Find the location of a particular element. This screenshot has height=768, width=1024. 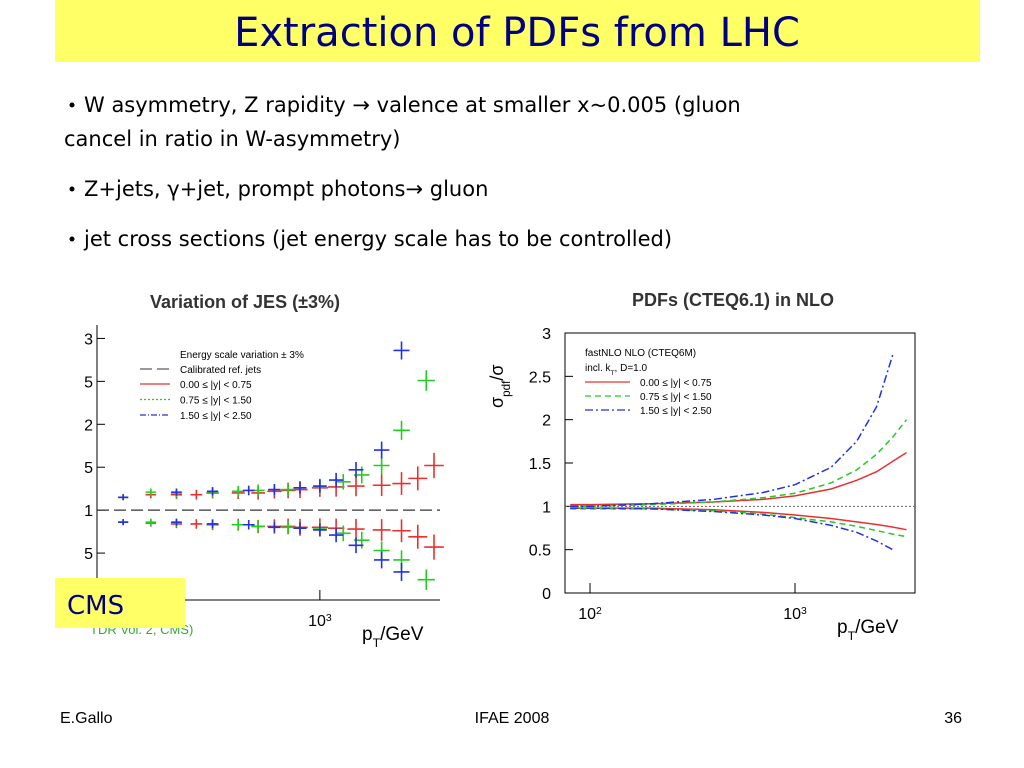

x-tick-label: 10² is located at coordinates (590, 615).